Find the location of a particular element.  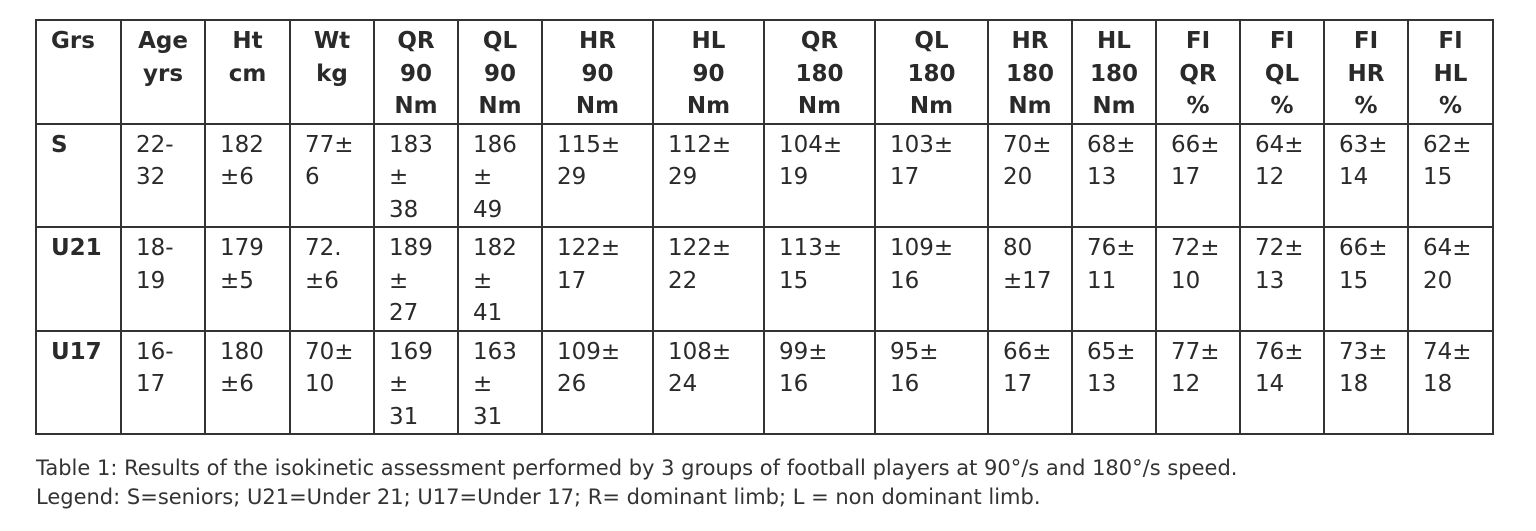

data-cell: S is located at coordinates (78, 175).